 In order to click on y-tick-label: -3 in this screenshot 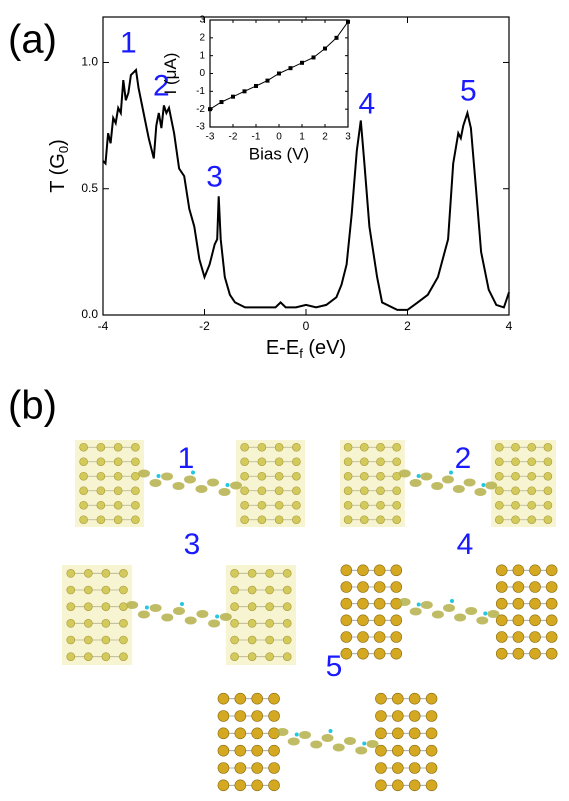, I will do `click(200, 127)`.